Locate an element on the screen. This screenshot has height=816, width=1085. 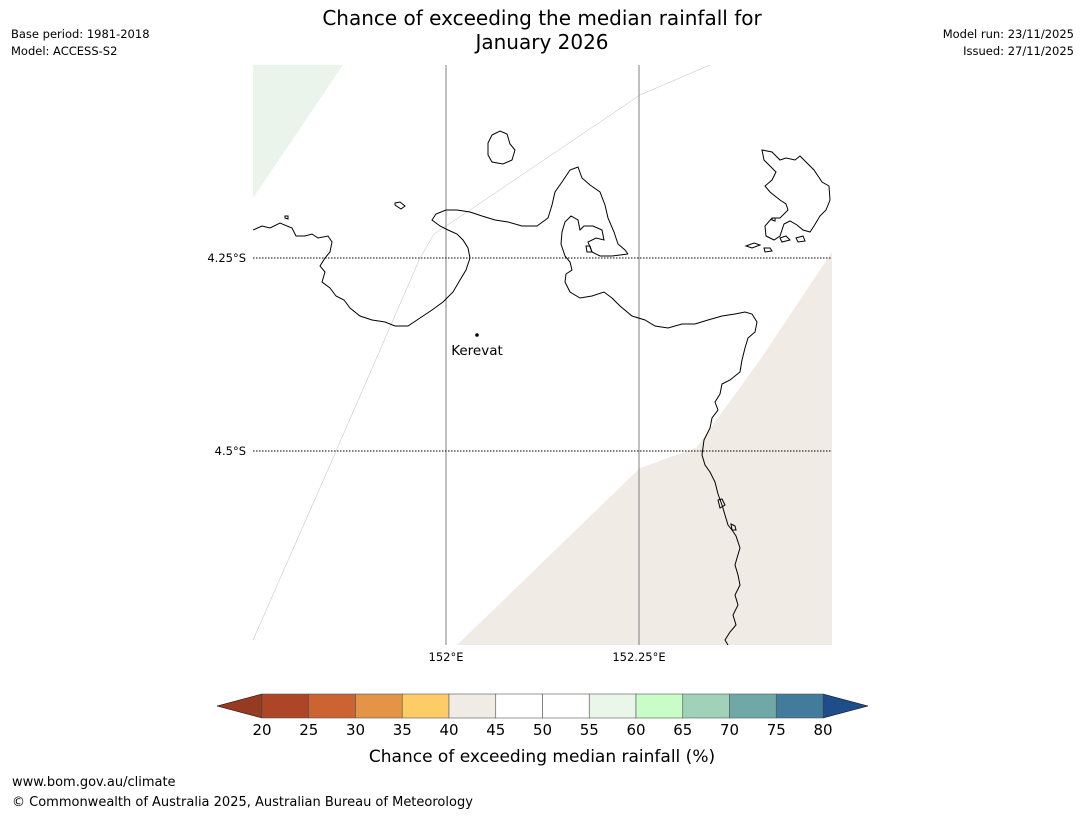
colorbar-label: Chance of exceeding median rainfall (%) is located at coordinates (542, 757).